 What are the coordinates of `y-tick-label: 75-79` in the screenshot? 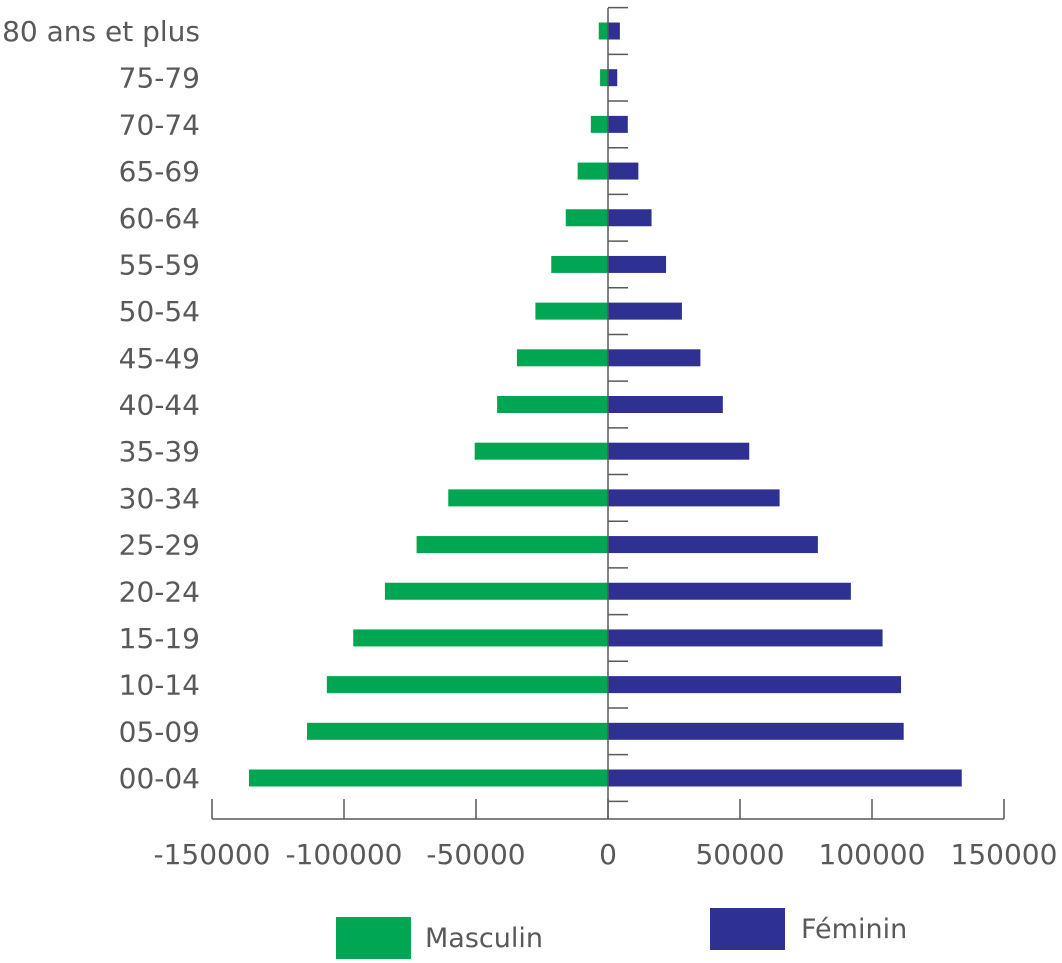 It's located at (159, 78).